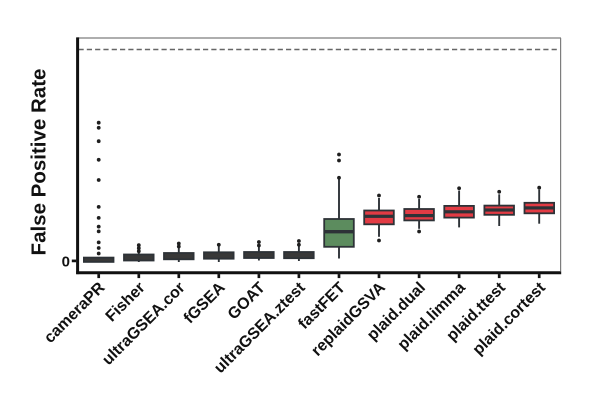  I want to click on svg-text: False Positive Rate, so click(39, 162).